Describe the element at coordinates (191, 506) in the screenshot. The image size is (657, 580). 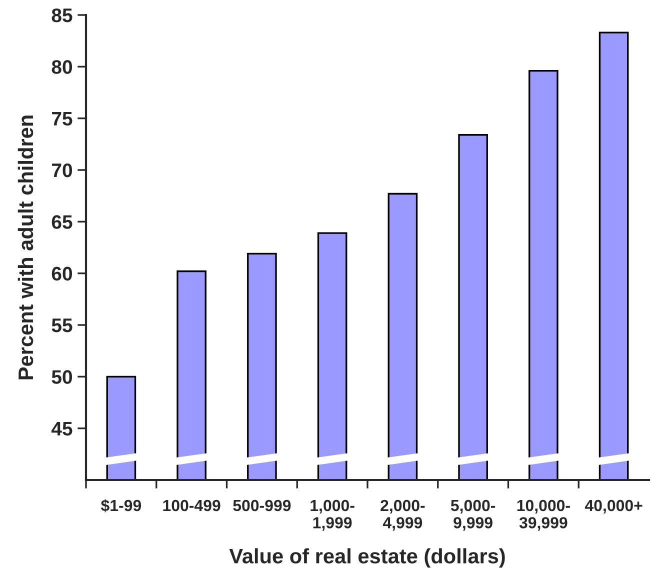
I see `x-tick-label: 100-499` at that location.